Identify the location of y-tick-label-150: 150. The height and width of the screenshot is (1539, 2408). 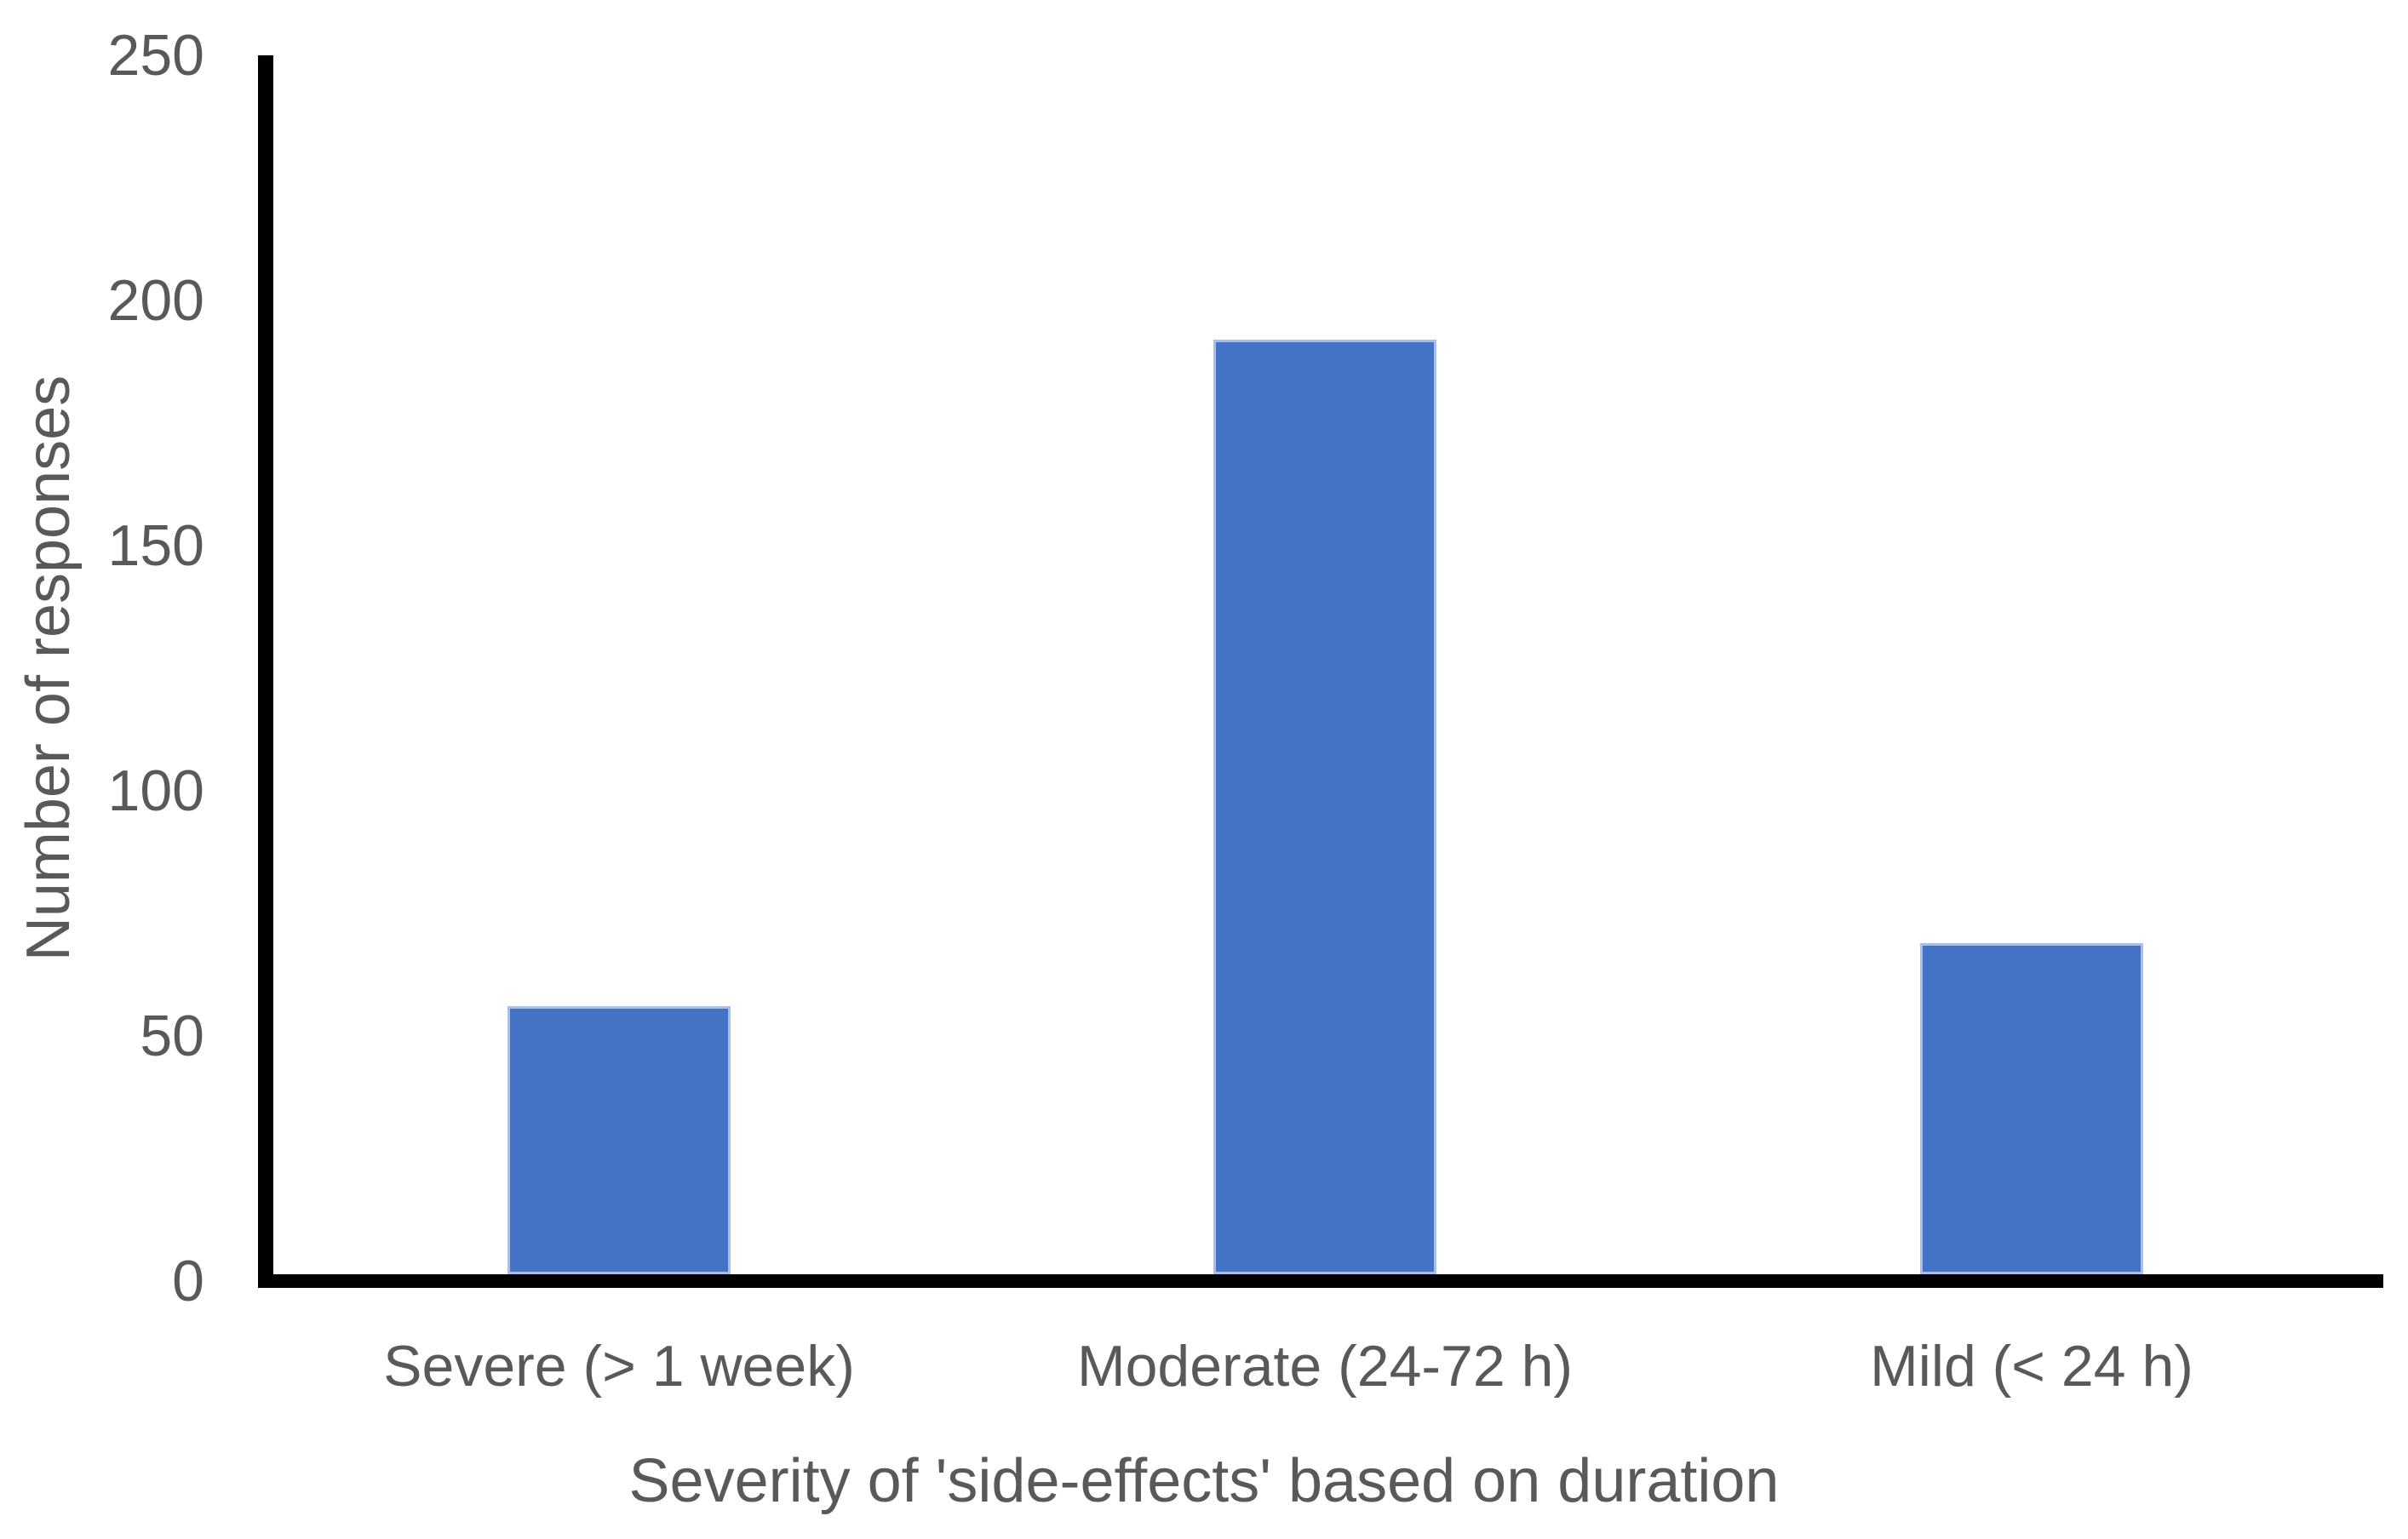
(155, 545).